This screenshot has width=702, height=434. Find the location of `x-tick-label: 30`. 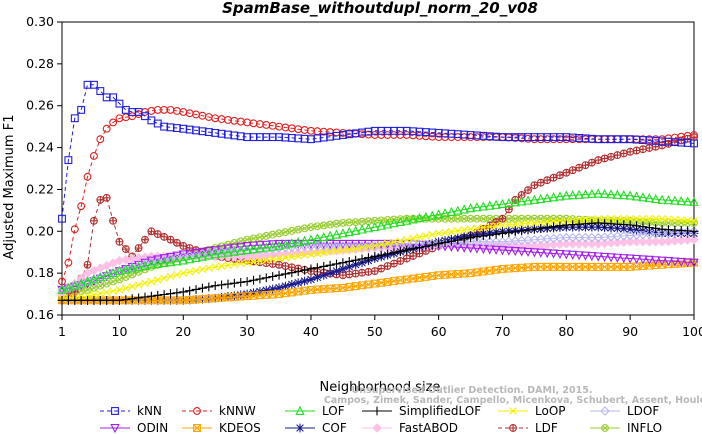

x-tick-label: 30 is located at coordinates (247, 331).